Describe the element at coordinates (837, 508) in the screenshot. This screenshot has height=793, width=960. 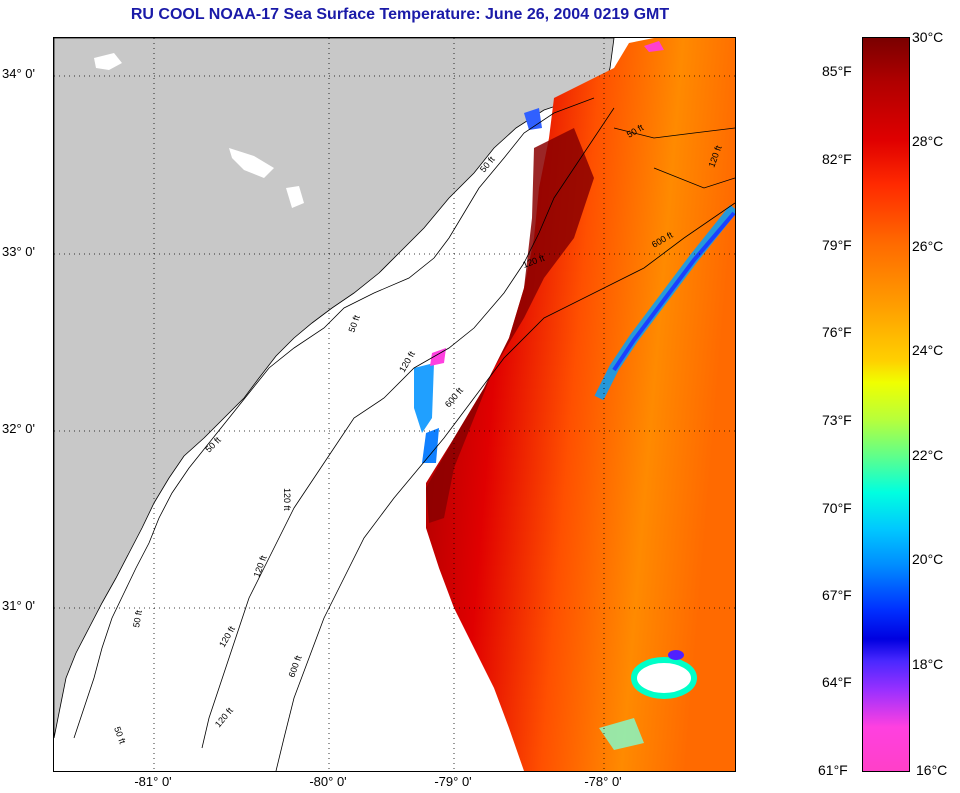
I see `colorbar-fahrenheit-label: 70°F` at that location.